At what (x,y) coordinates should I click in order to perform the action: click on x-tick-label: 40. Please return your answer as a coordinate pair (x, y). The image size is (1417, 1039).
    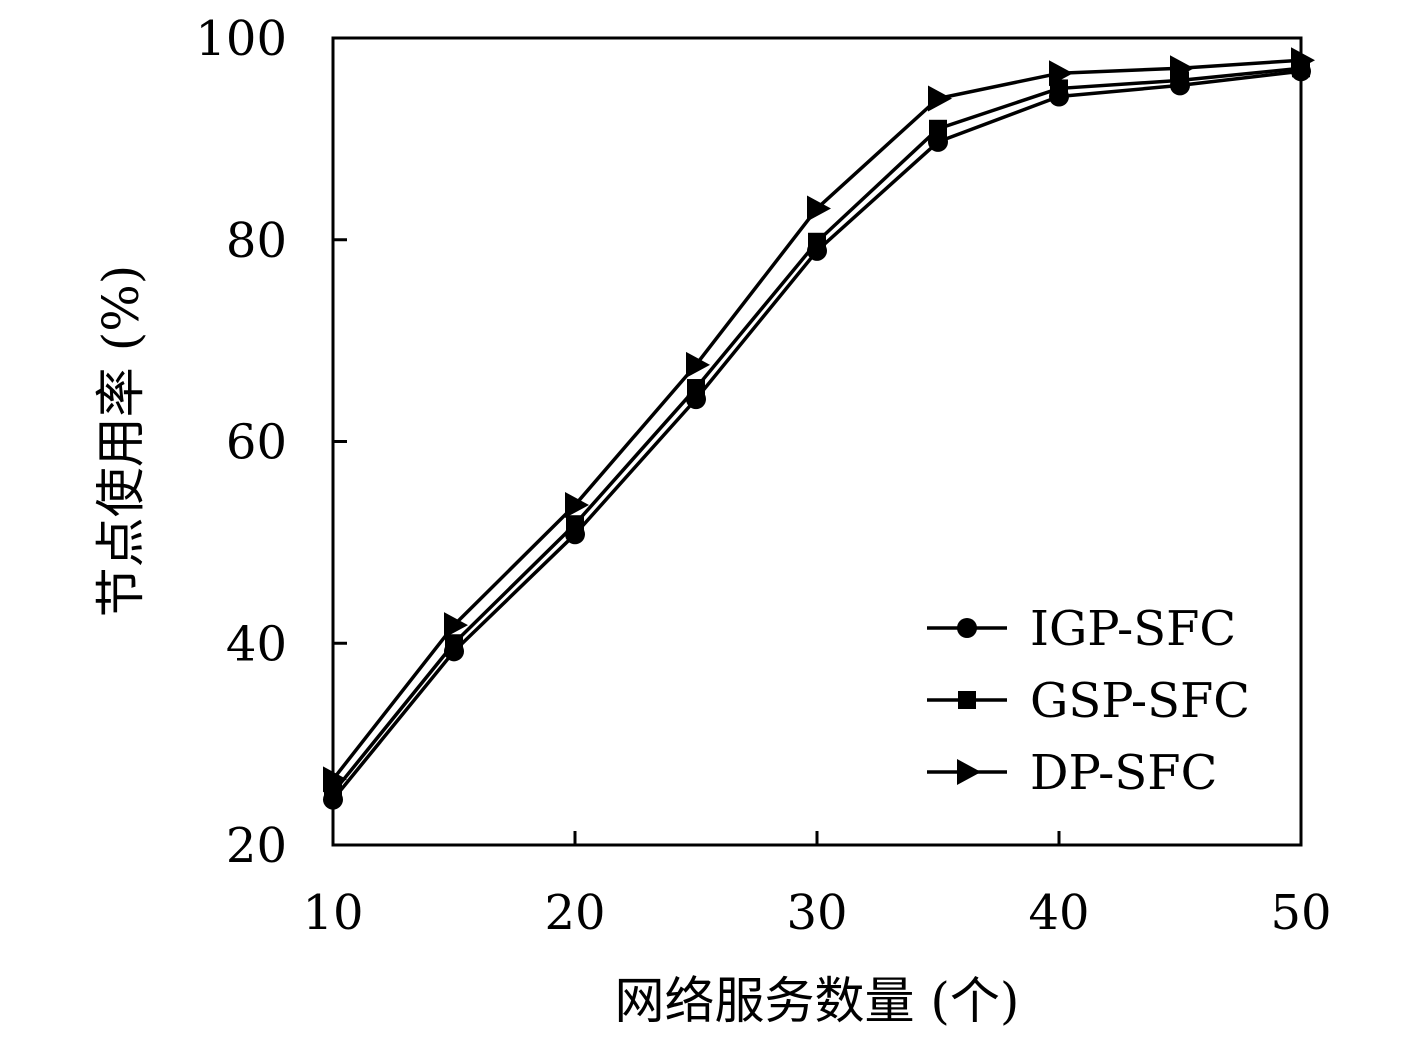
    Looking at the image, I should click on (1058, 913).